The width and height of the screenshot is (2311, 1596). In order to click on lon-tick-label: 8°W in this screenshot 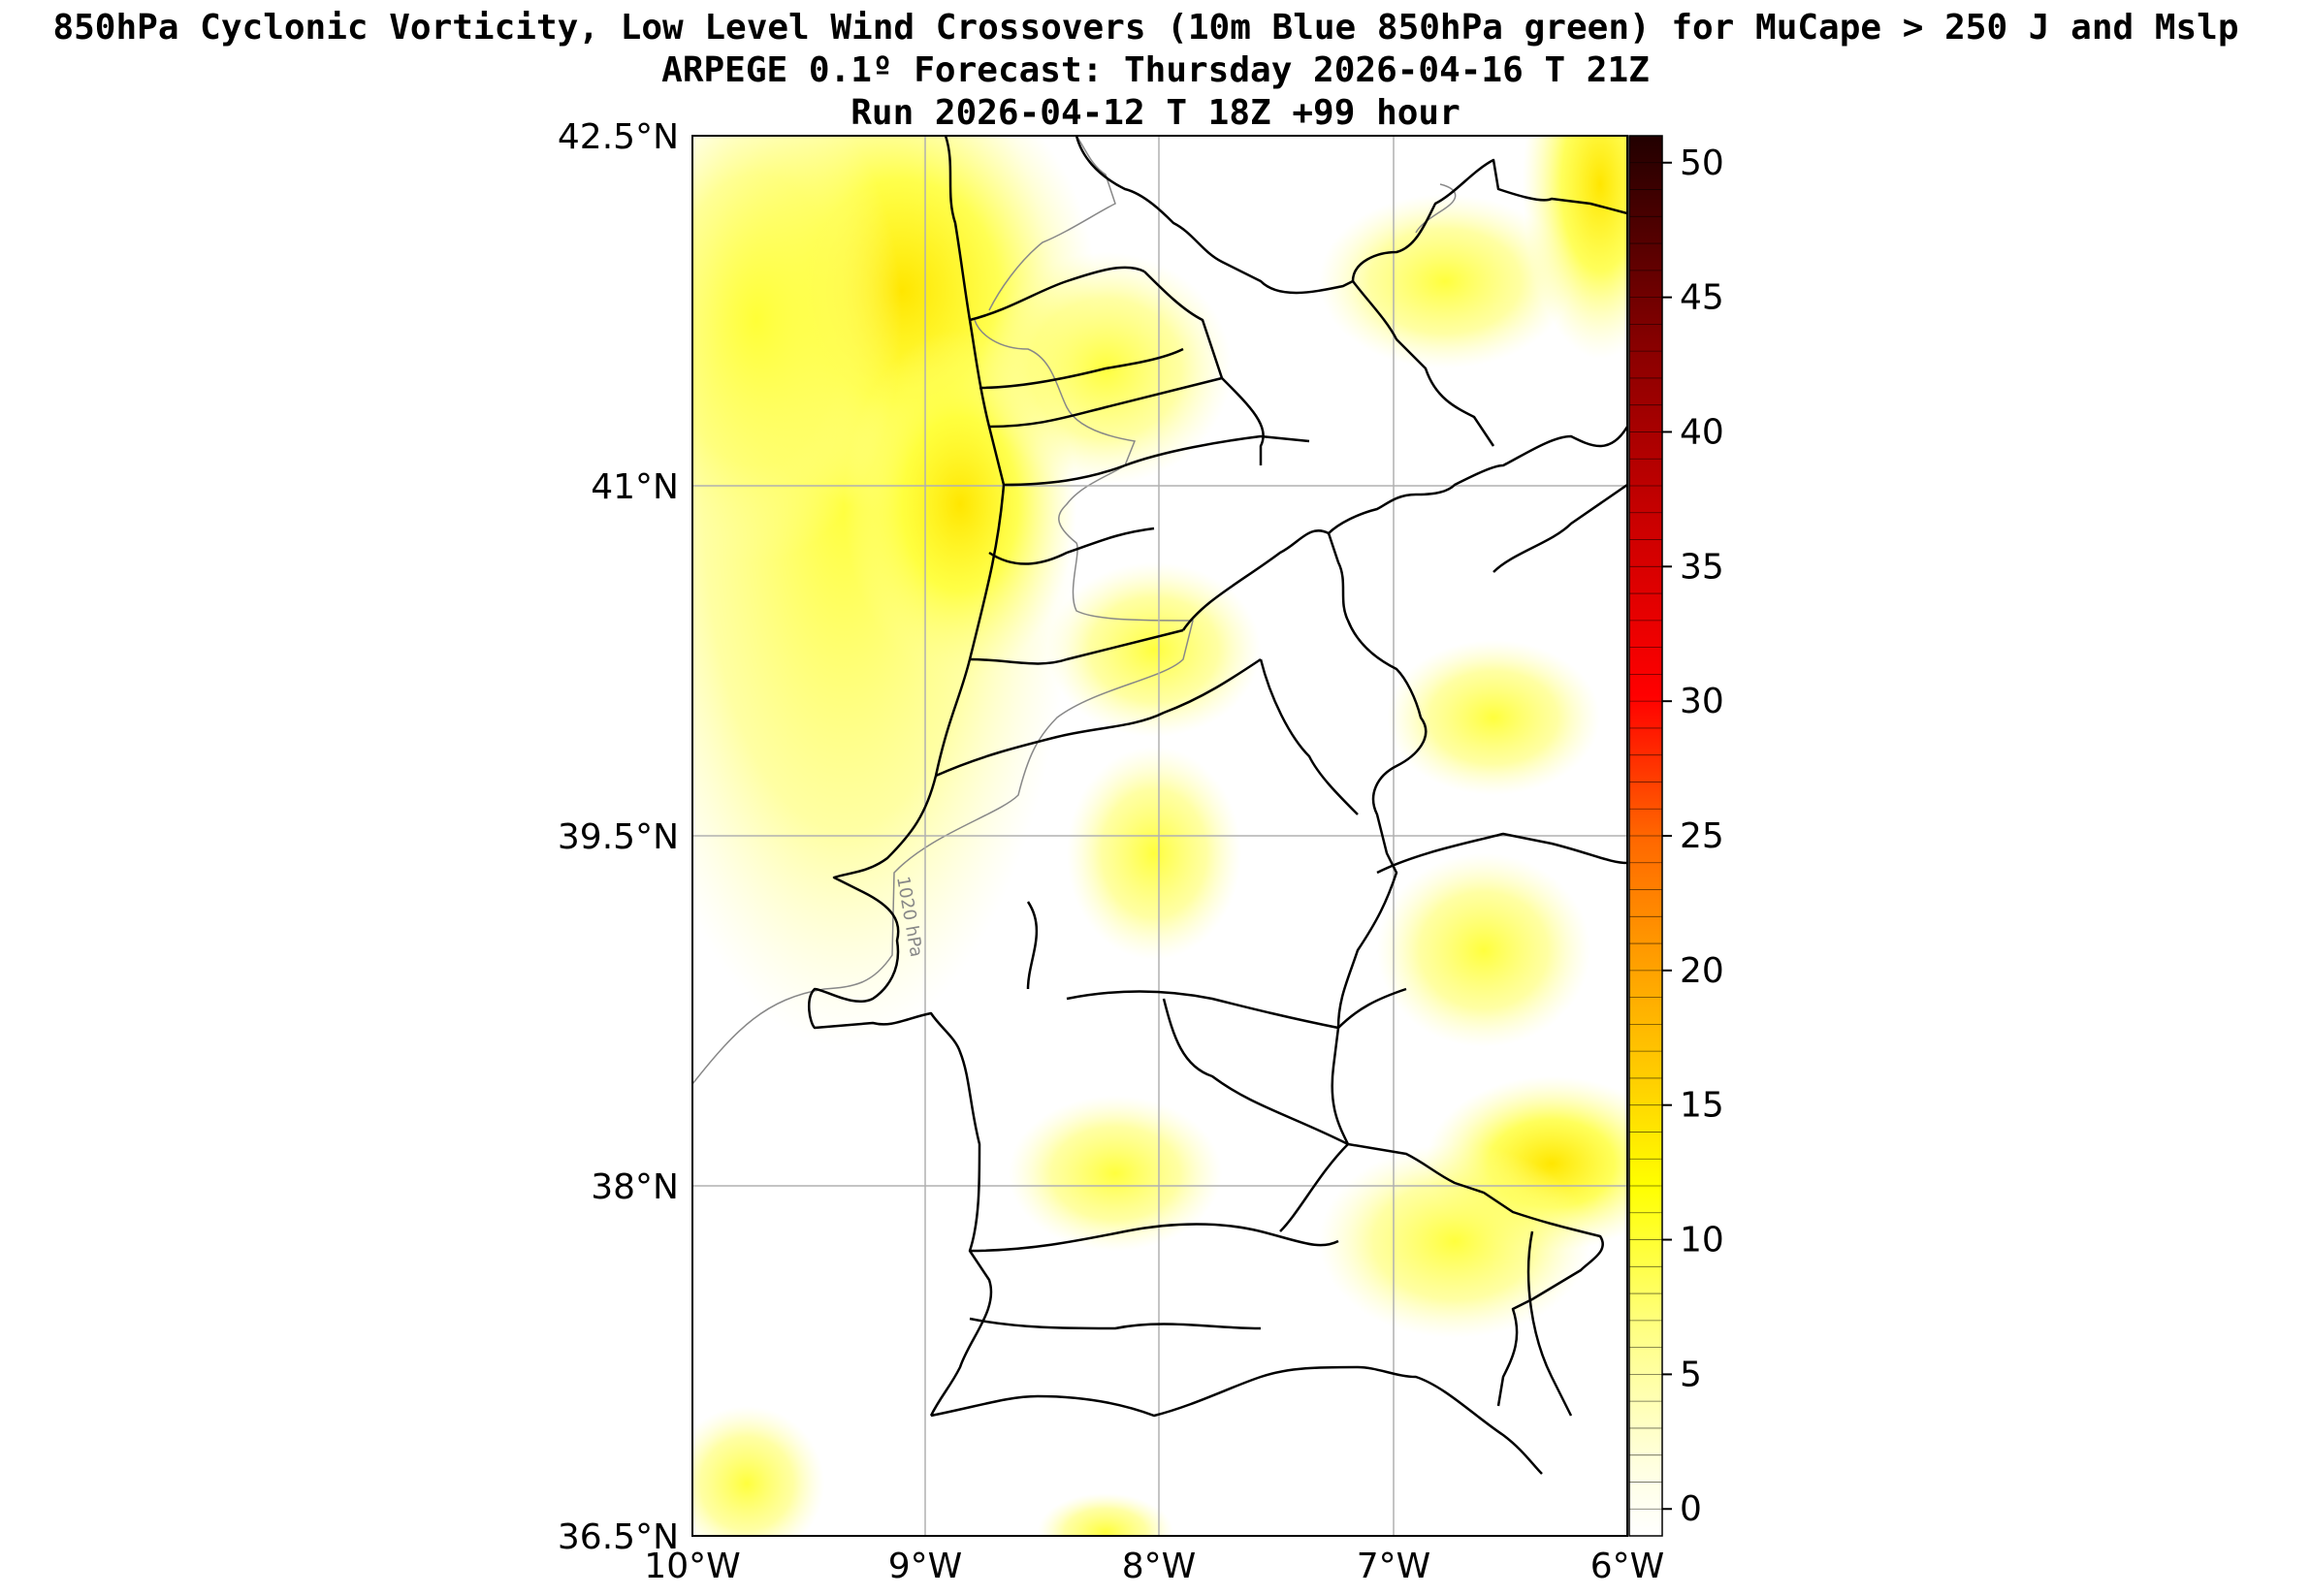, I will do `click(1160, 1566)`.